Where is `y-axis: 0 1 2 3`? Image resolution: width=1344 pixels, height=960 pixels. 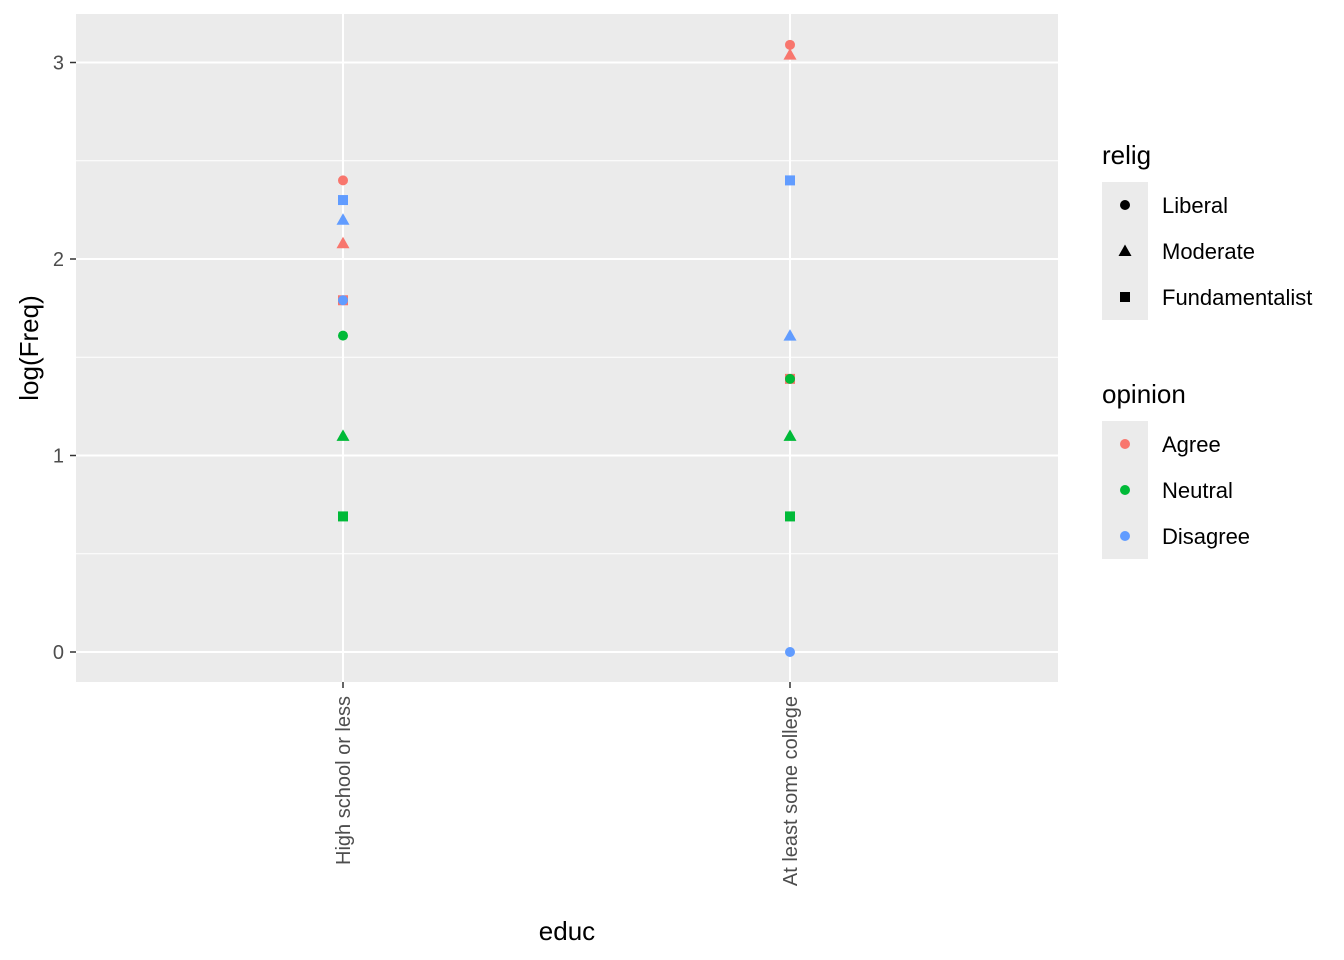
y-axis: 0 1 2 3 is located at coordinates (64, 358).